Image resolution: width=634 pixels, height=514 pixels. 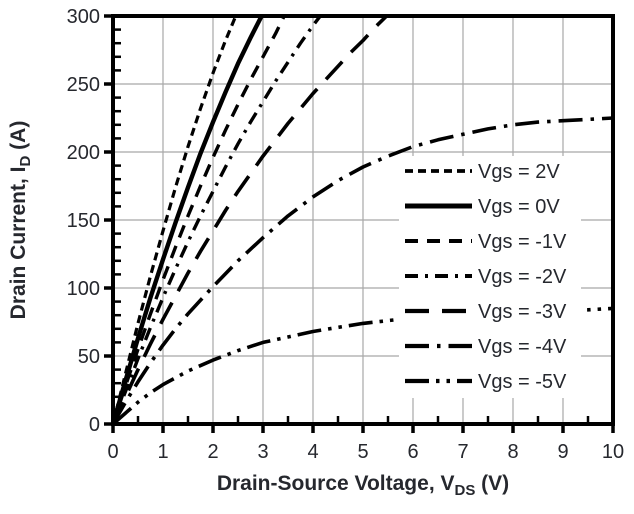 I want to click on x-axis-title-suffix: (V), so click(x=492, y=483).